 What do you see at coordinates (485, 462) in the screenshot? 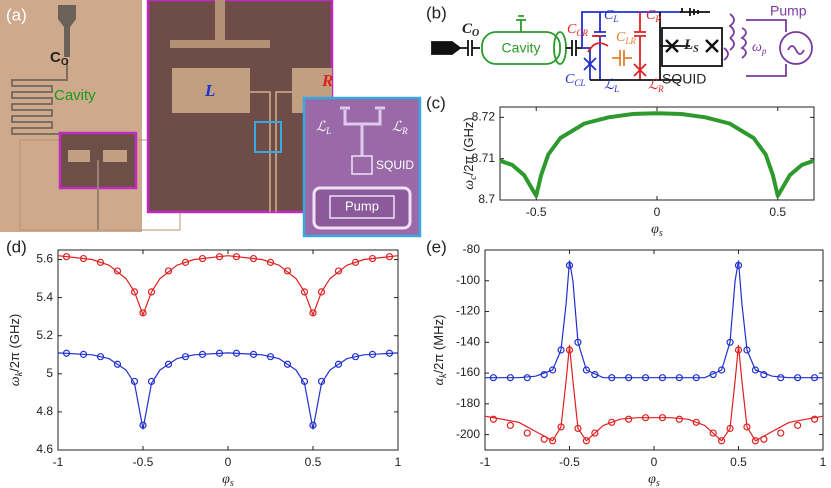
I see `x-tick-label: -1` at bounding box center [485, 462].